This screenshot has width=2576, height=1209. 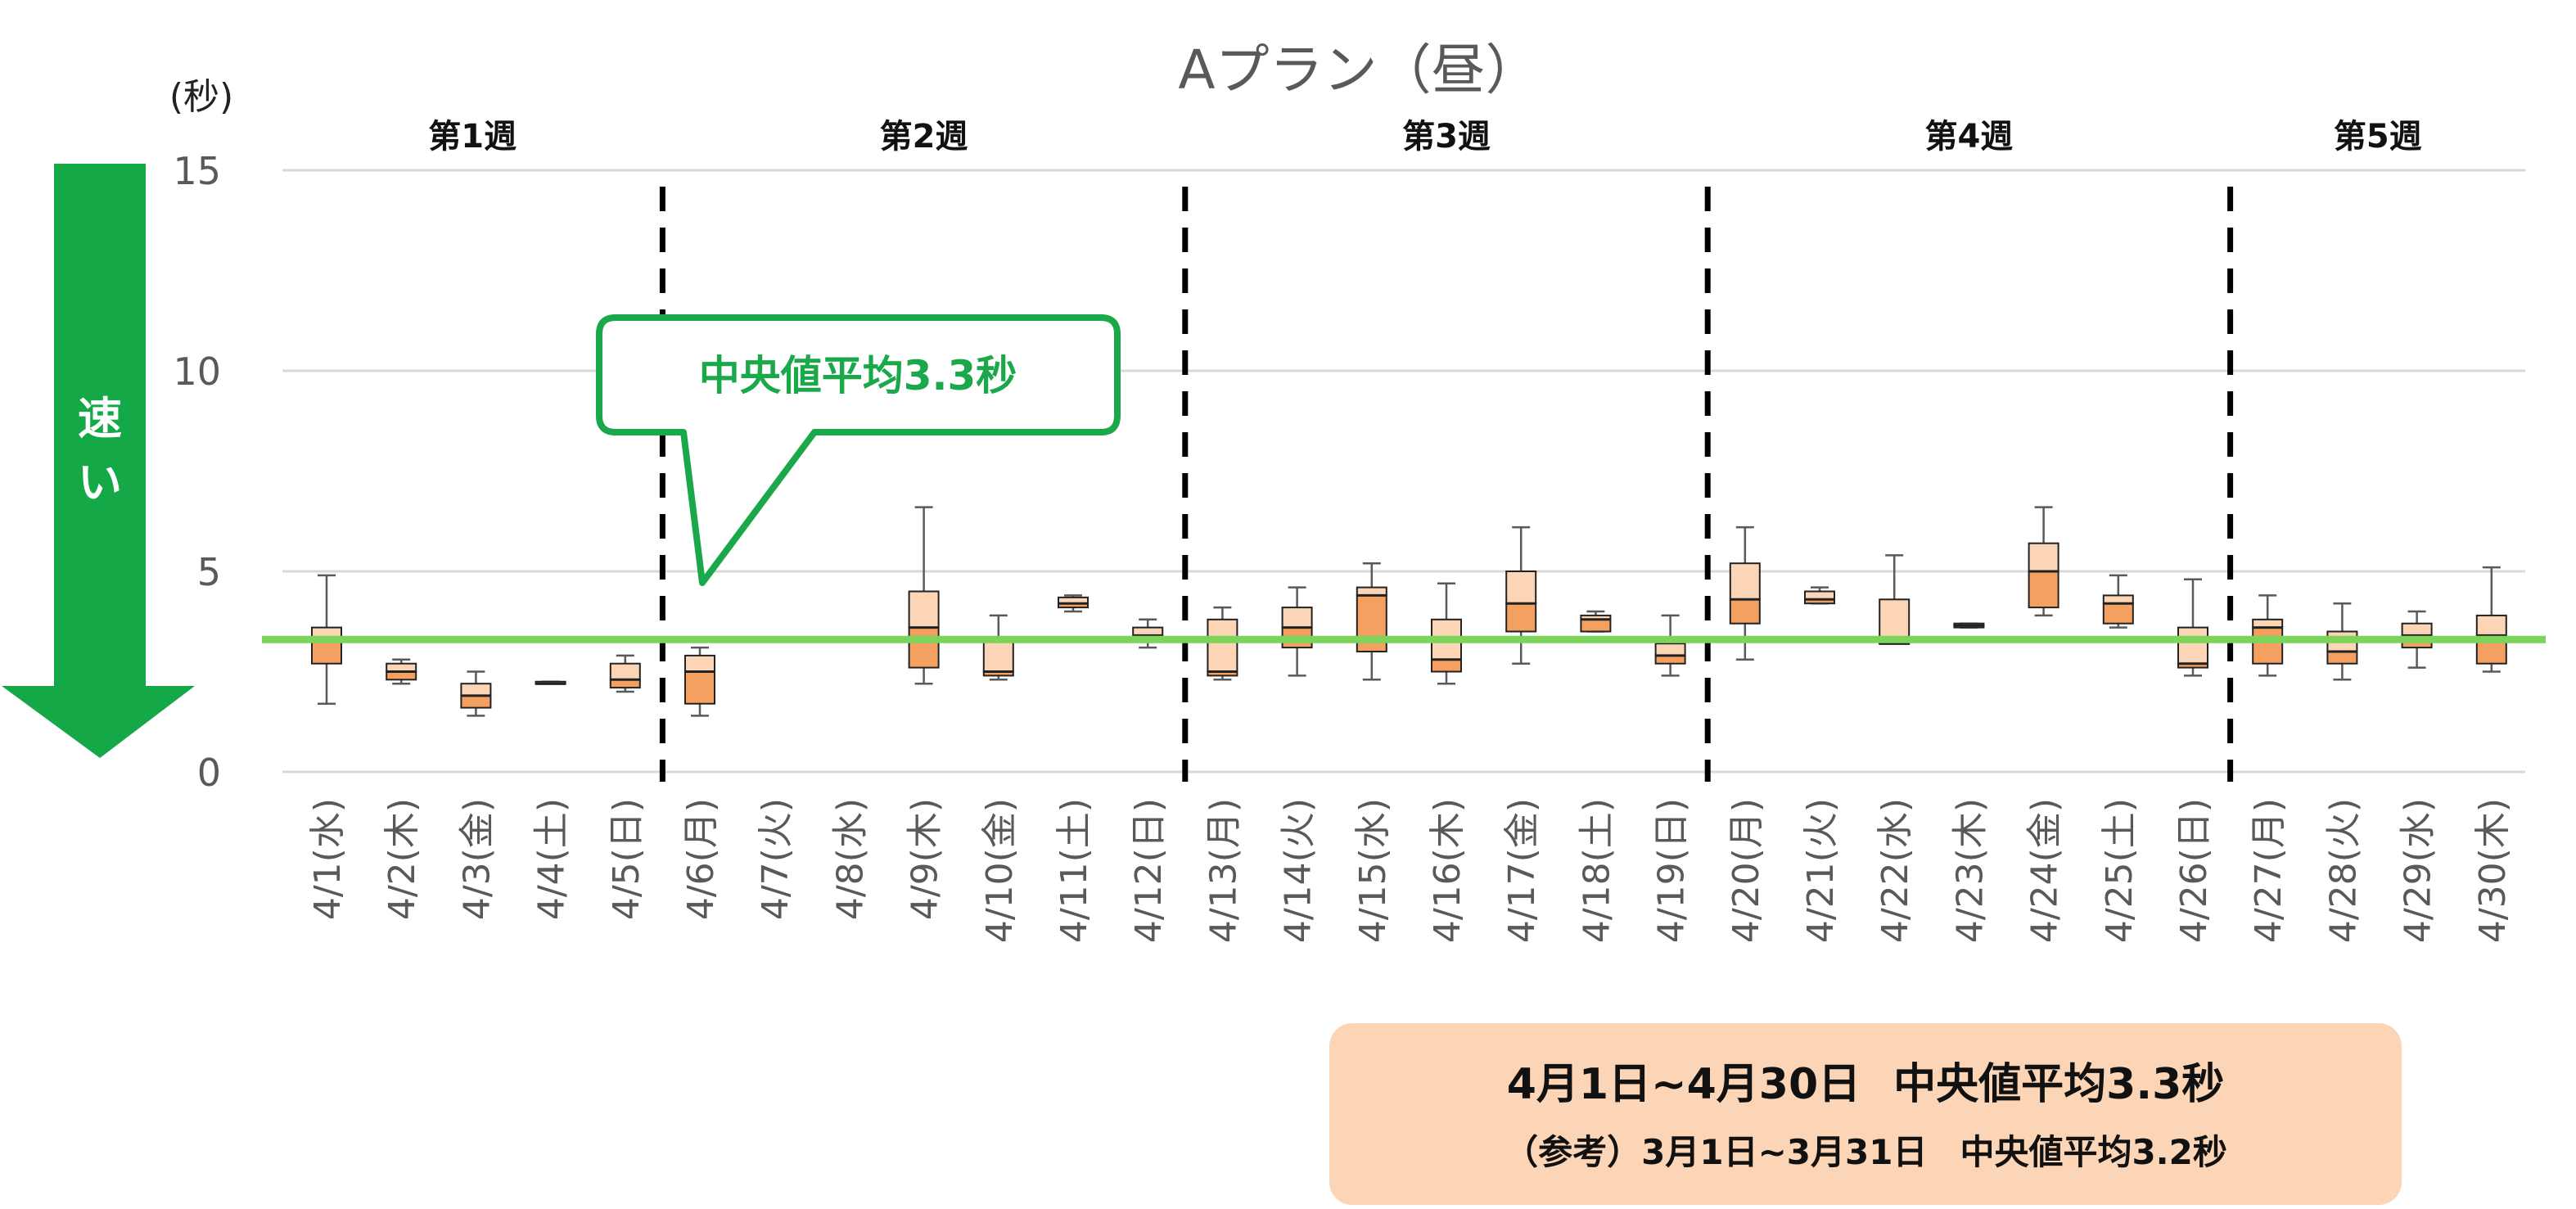 I want to click on x-axis-label: 4/14(火), so click(x=1299, y=870).